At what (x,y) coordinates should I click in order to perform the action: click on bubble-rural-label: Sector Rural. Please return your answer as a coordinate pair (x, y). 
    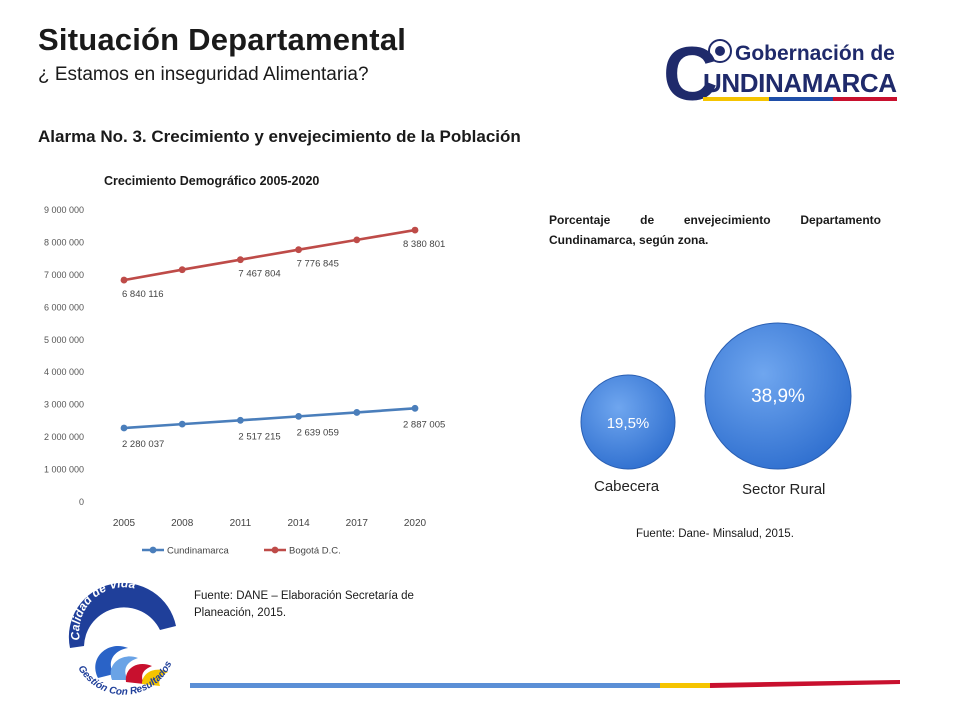
    Looking at the image, I should click on (784, 489).